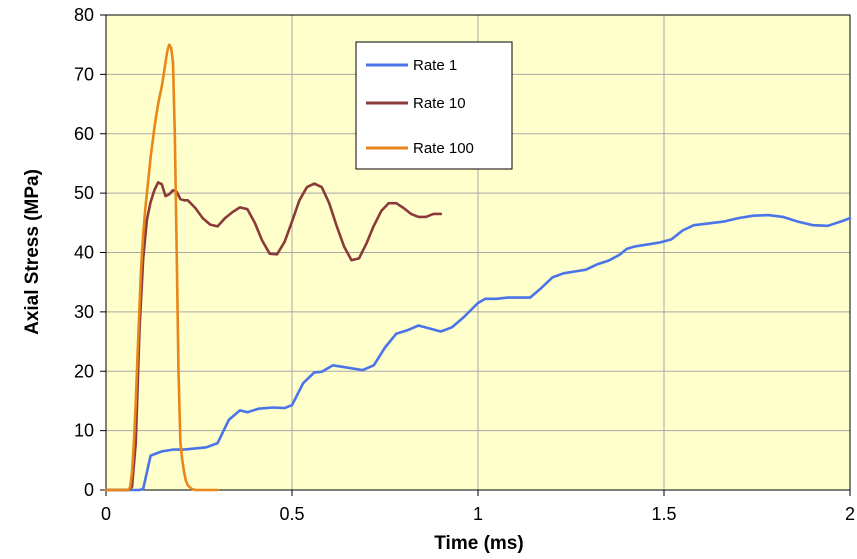 The height and width of the screenshot is (559, 857). I want to click on x-tick-label: 2, so click(850, 514).